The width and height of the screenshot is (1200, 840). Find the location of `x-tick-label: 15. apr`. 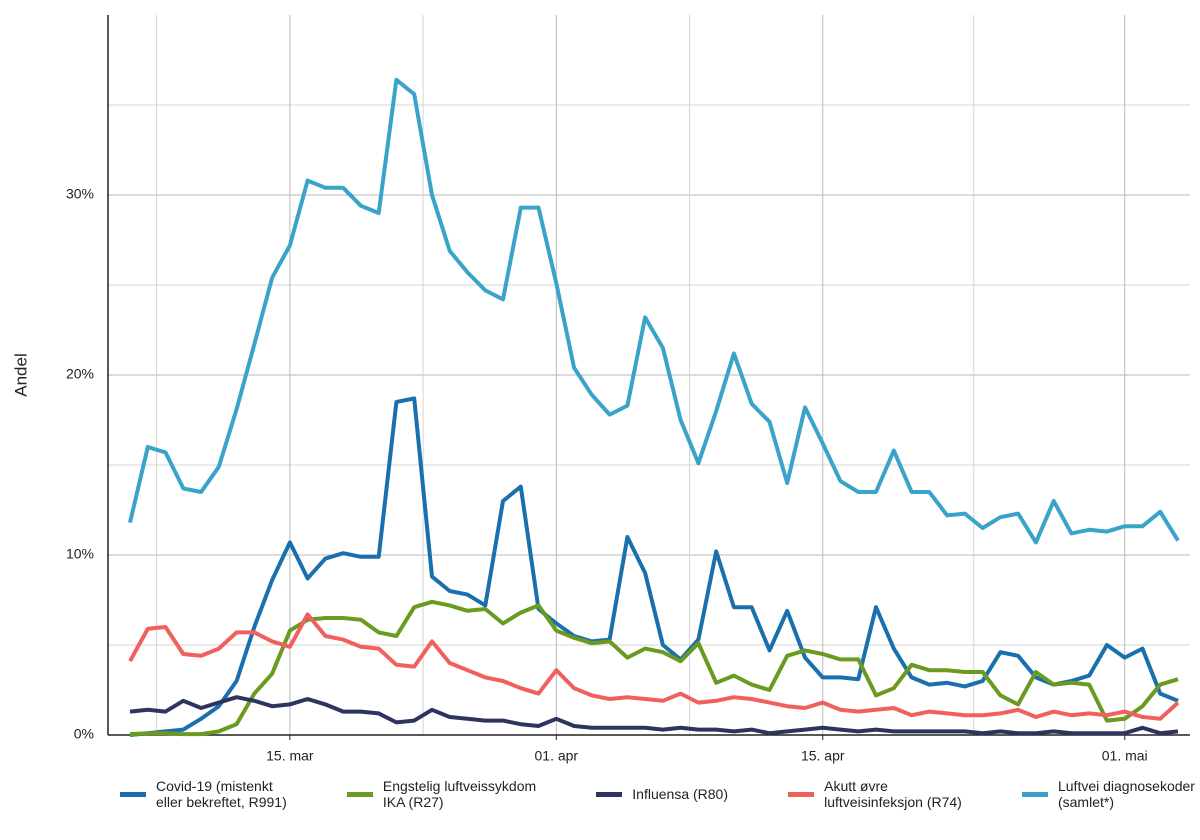

x-tick-label: 15. apr is located at coordinates (823, 756).